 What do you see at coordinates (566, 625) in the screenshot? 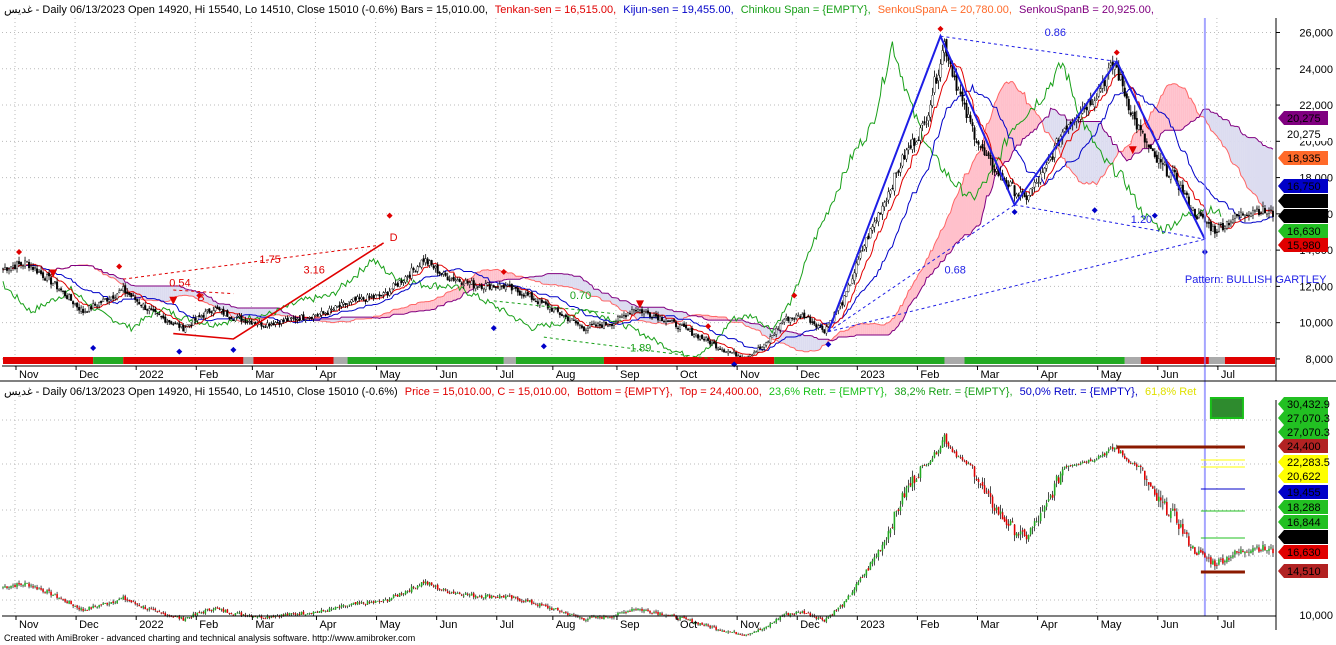
I see `month-label: Aug` at bounding box center [566, 625].